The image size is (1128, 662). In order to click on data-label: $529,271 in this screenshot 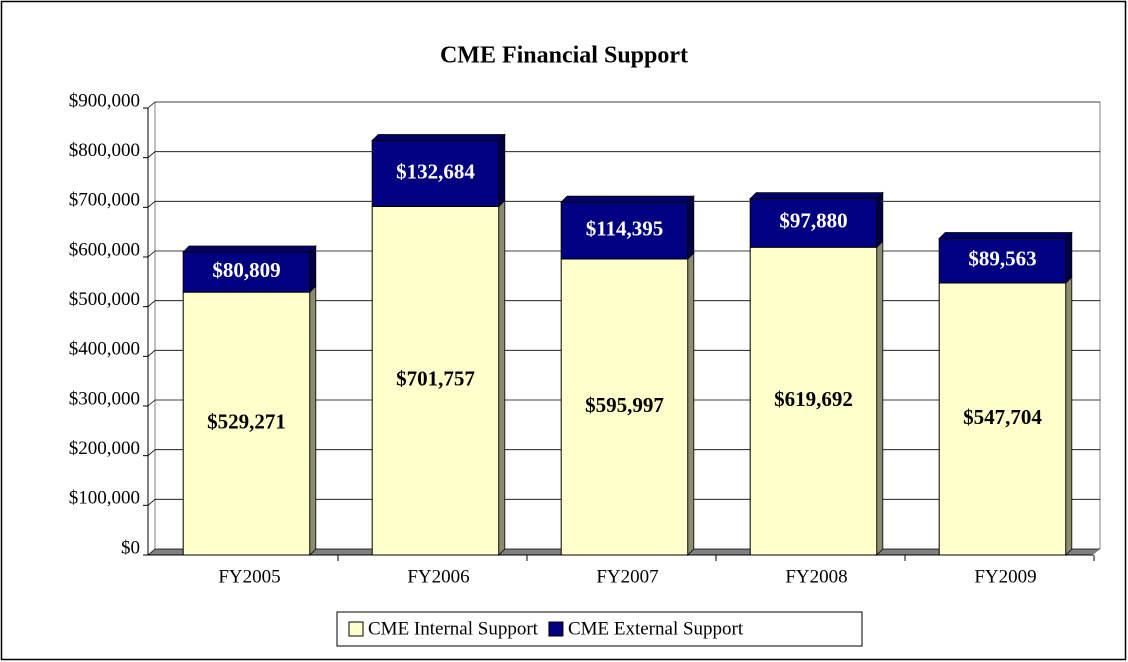, I will do `click(246, 421)`.